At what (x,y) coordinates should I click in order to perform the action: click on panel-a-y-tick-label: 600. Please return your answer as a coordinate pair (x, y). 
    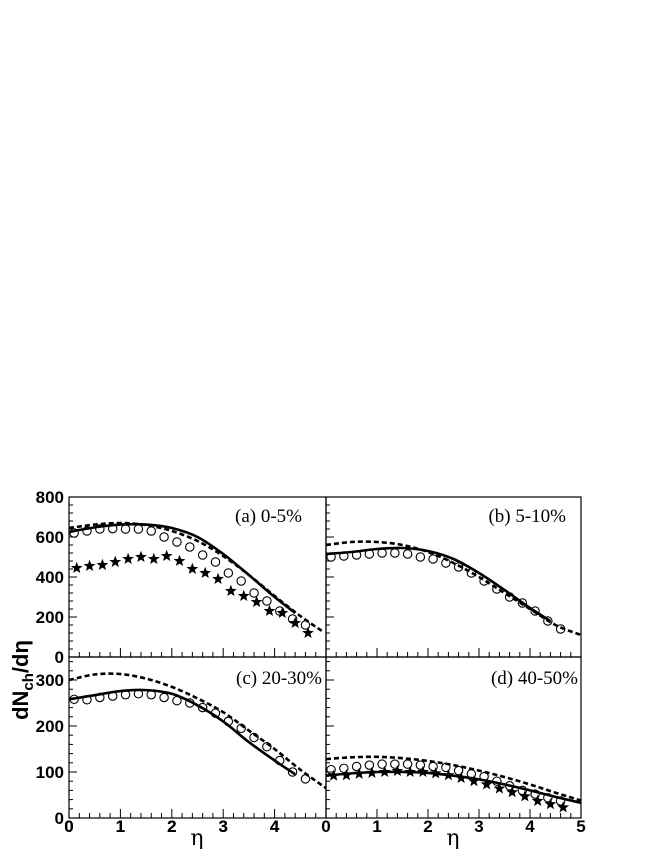
    Looking at the image, I should click on (50, 537).